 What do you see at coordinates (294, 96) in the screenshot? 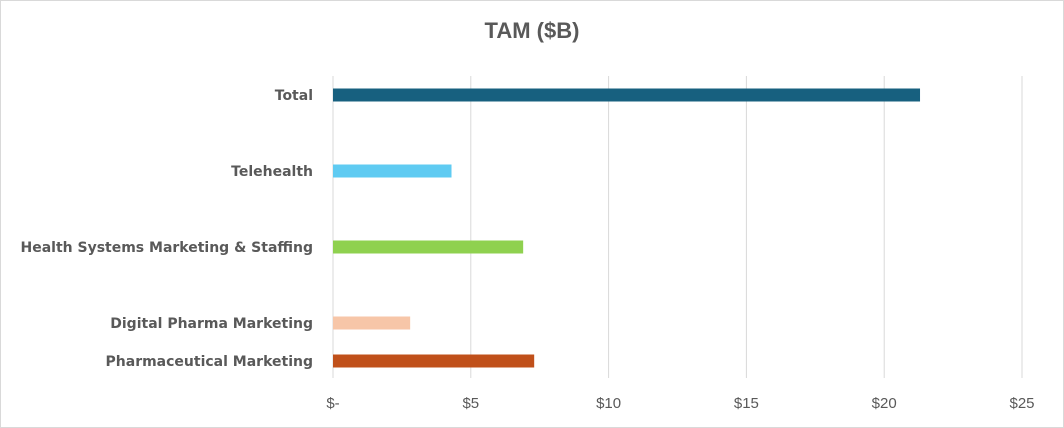
I see `category-label: Total` at bounding box center [294, 96].